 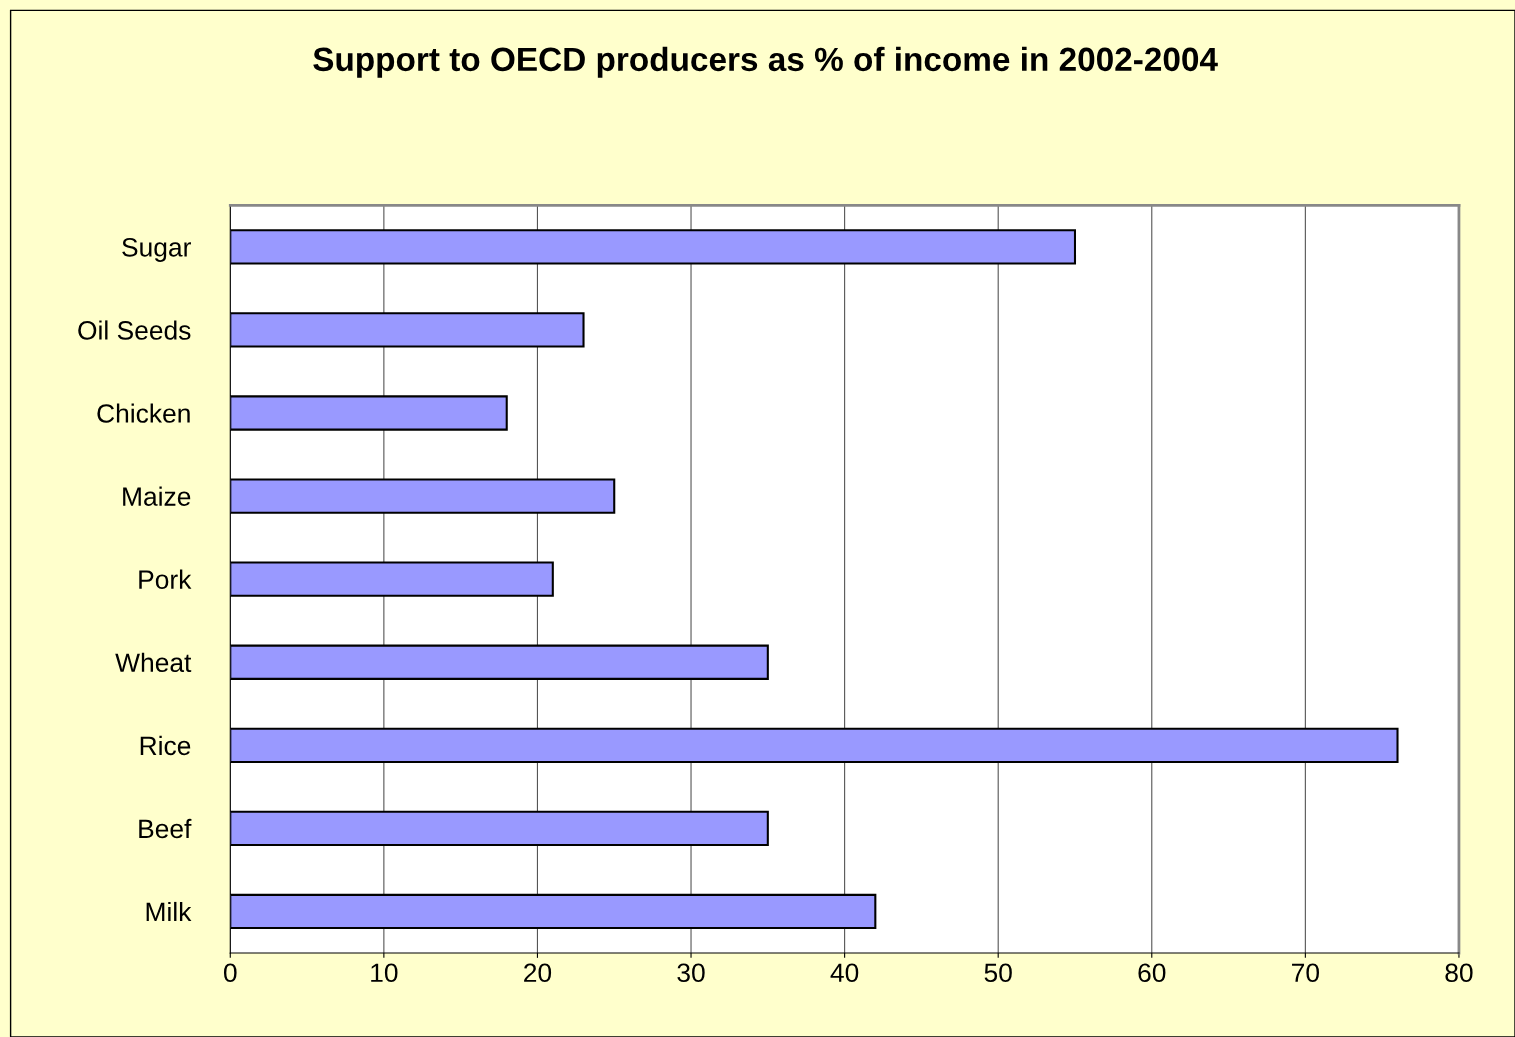 I want to click on y-tick-label: Chicken, so click(x=143, y=413).